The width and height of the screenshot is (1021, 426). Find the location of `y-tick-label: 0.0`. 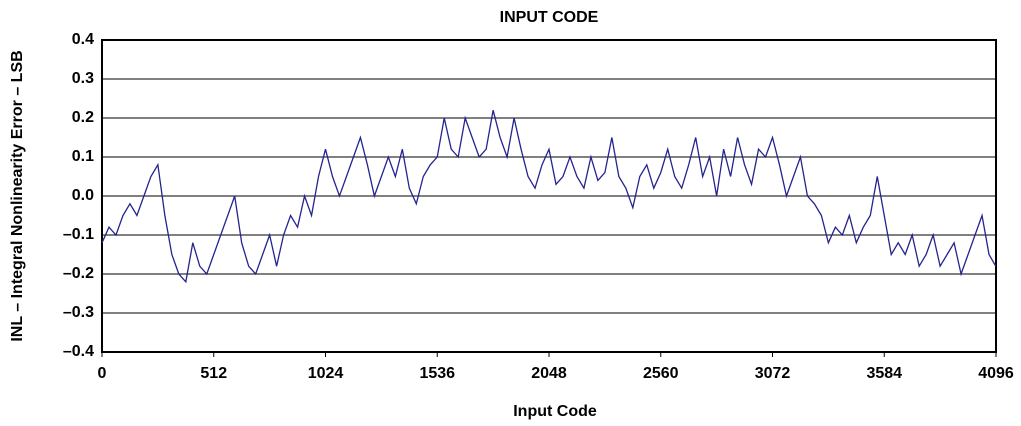

y-tick-label: 0.0 is located at coordinates (83, 195).